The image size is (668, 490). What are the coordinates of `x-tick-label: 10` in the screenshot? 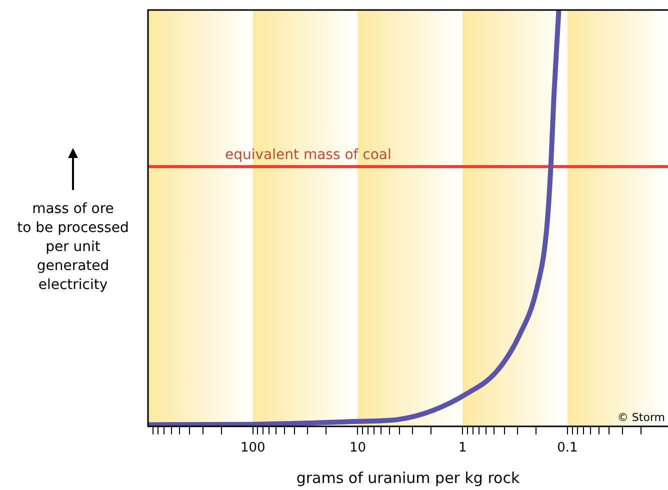 It's located at (357, 448).